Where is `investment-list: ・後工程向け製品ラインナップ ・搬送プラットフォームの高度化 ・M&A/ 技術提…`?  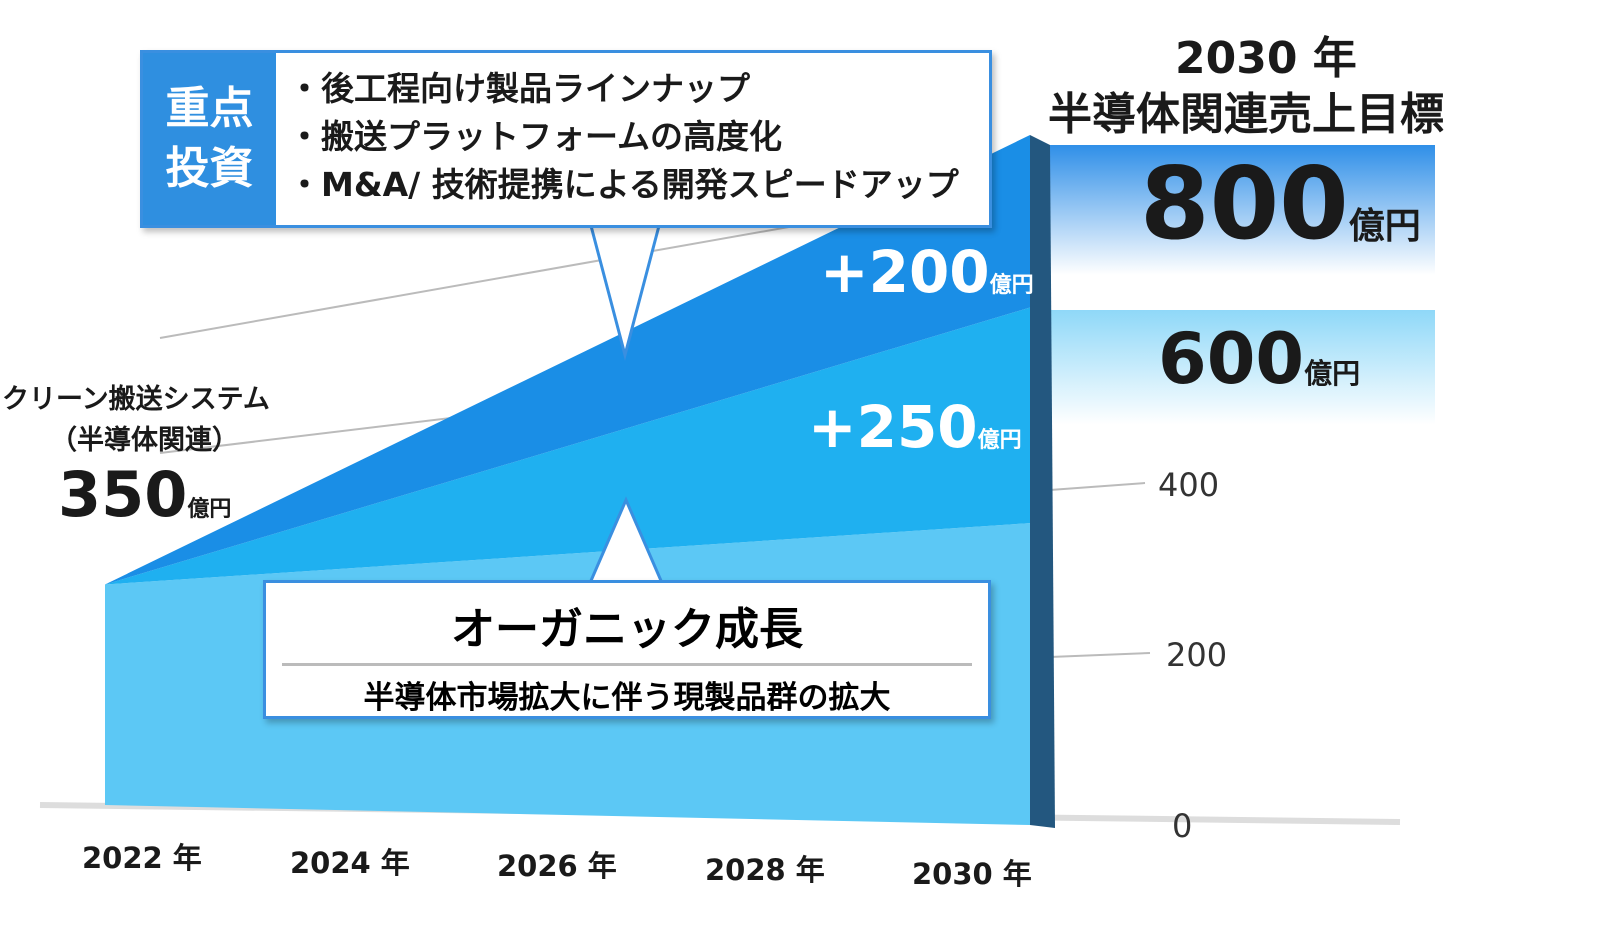 investment-list: ・後工程向け製品ラインナップ ・搬送プラットフォームの高度化 ・M&A/ 技術提… is located at coordinates (617, 139).